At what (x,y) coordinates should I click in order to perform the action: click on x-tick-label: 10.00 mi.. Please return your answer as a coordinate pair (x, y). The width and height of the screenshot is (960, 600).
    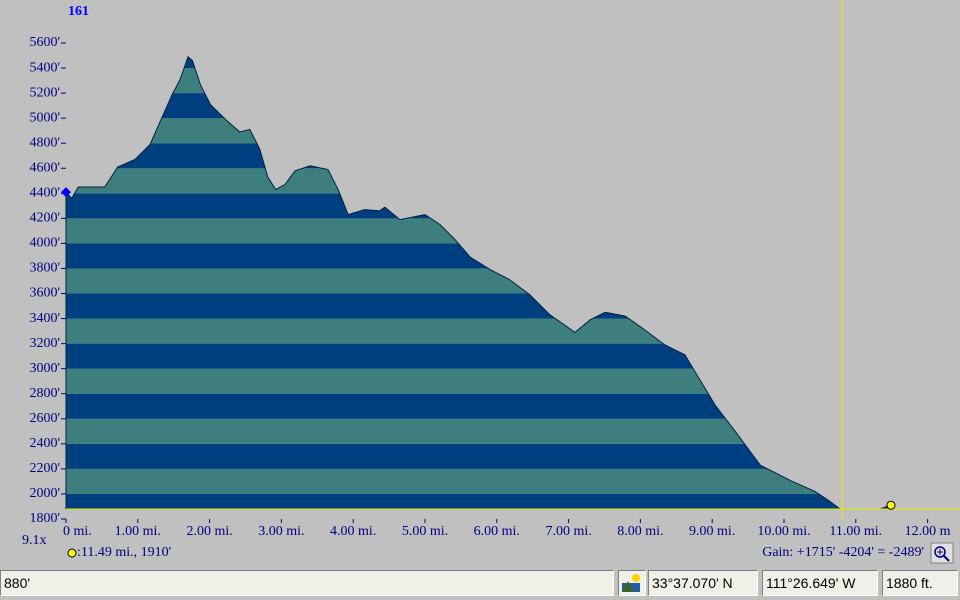
    Looking at the image, I should click on (783, 531).